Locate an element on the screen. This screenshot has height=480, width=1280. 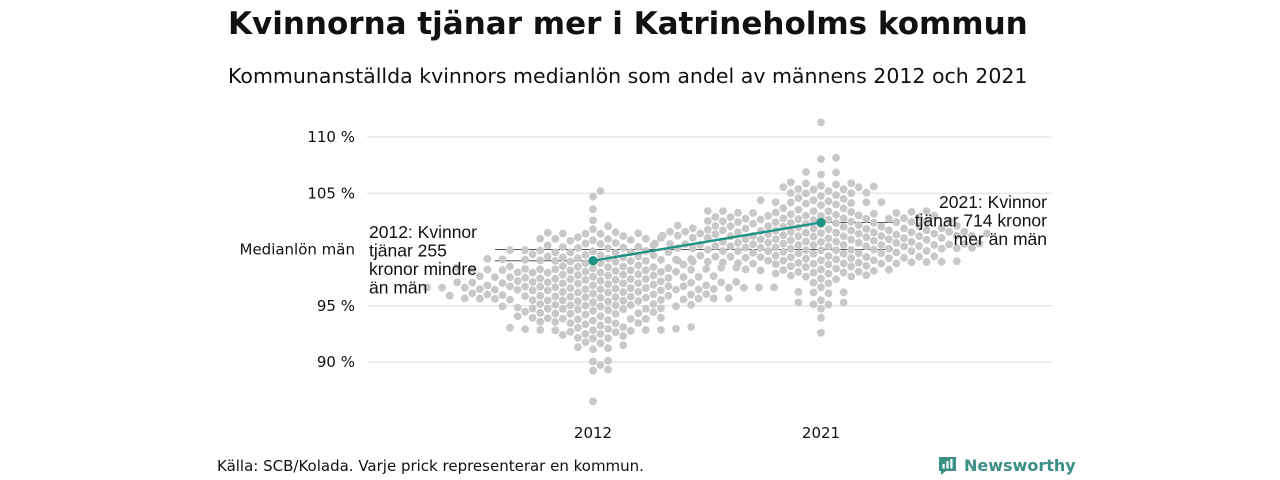
annotation-2012-line: tjänar 255 is located at coordinates (408, 251).